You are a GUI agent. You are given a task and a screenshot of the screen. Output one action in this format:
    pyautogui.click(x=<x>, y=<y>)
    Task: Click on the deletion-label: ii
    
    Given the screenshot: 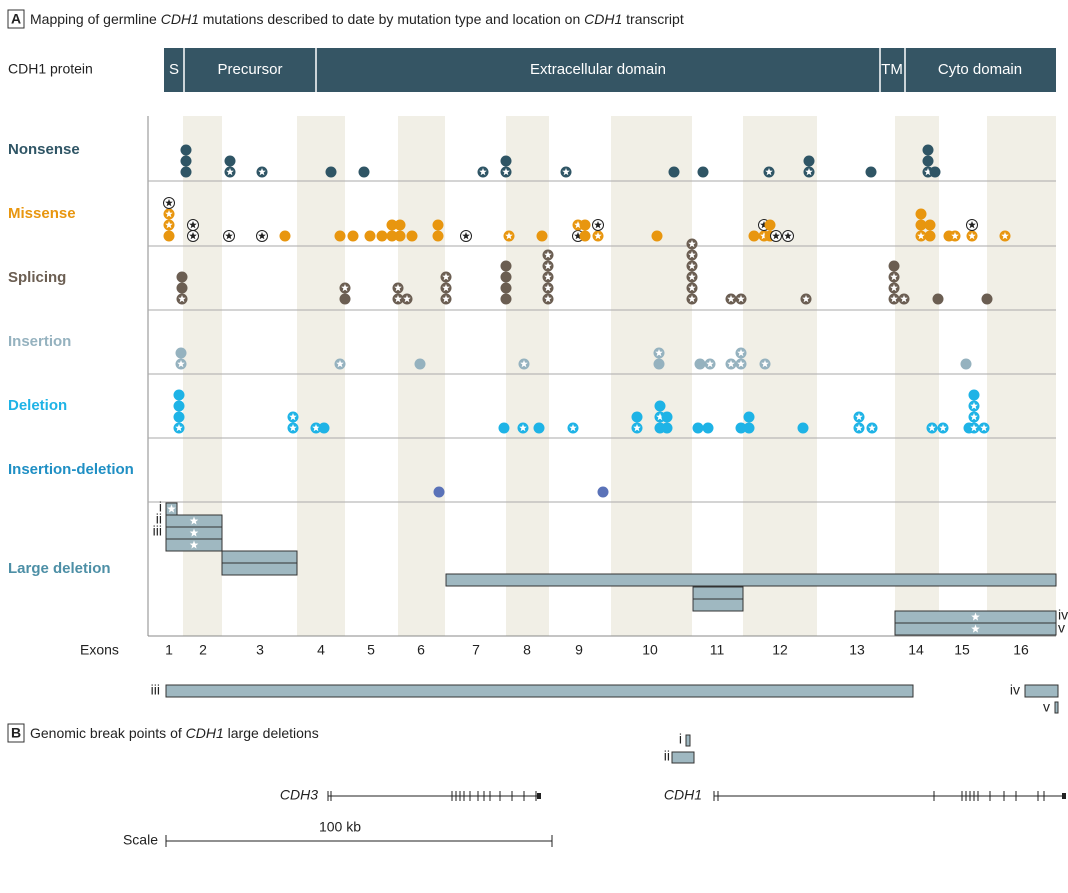 What is the action you would take?
    pyautogui.click(x=159, y=519)
    